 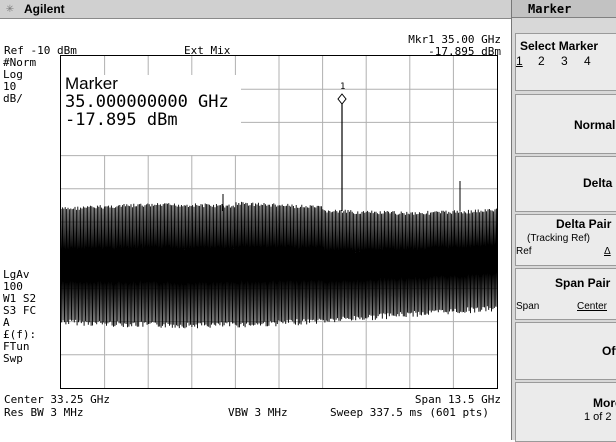 What do you see at coordinates (255, 9) in the screenshot?
I see `title-bar: ✳ Agilent` at bounding box center [255, 9].